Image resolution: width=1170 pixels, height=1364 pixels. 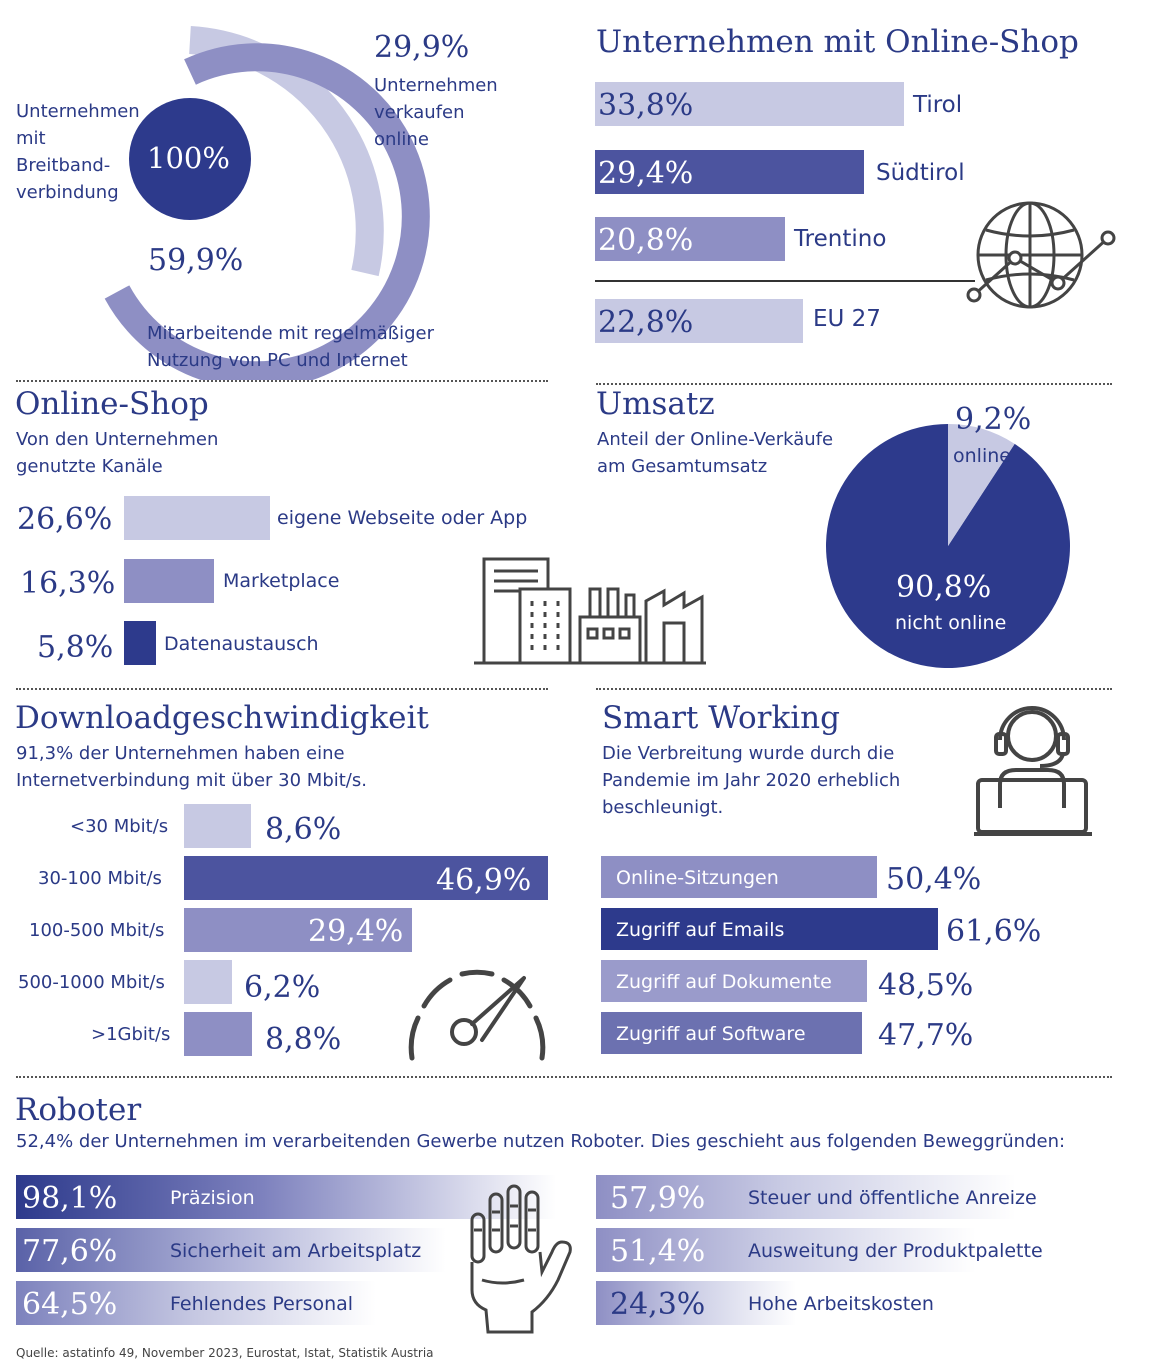 I want to click on region-value-tirol: 33,8%, so click(x=646, y=105).